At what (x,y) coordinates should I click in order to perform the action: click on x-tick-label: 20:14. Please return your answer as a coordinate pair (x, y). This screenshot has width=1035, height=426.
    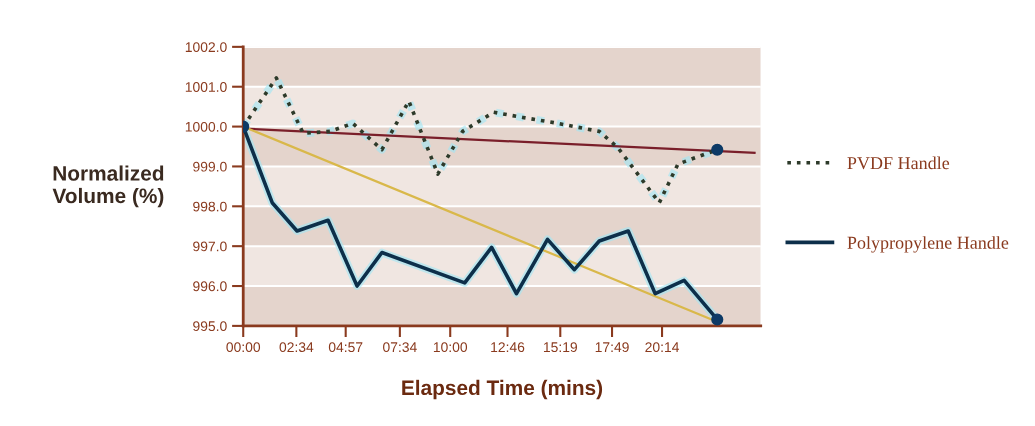
    Looking at the image, I should click on (662, 347).